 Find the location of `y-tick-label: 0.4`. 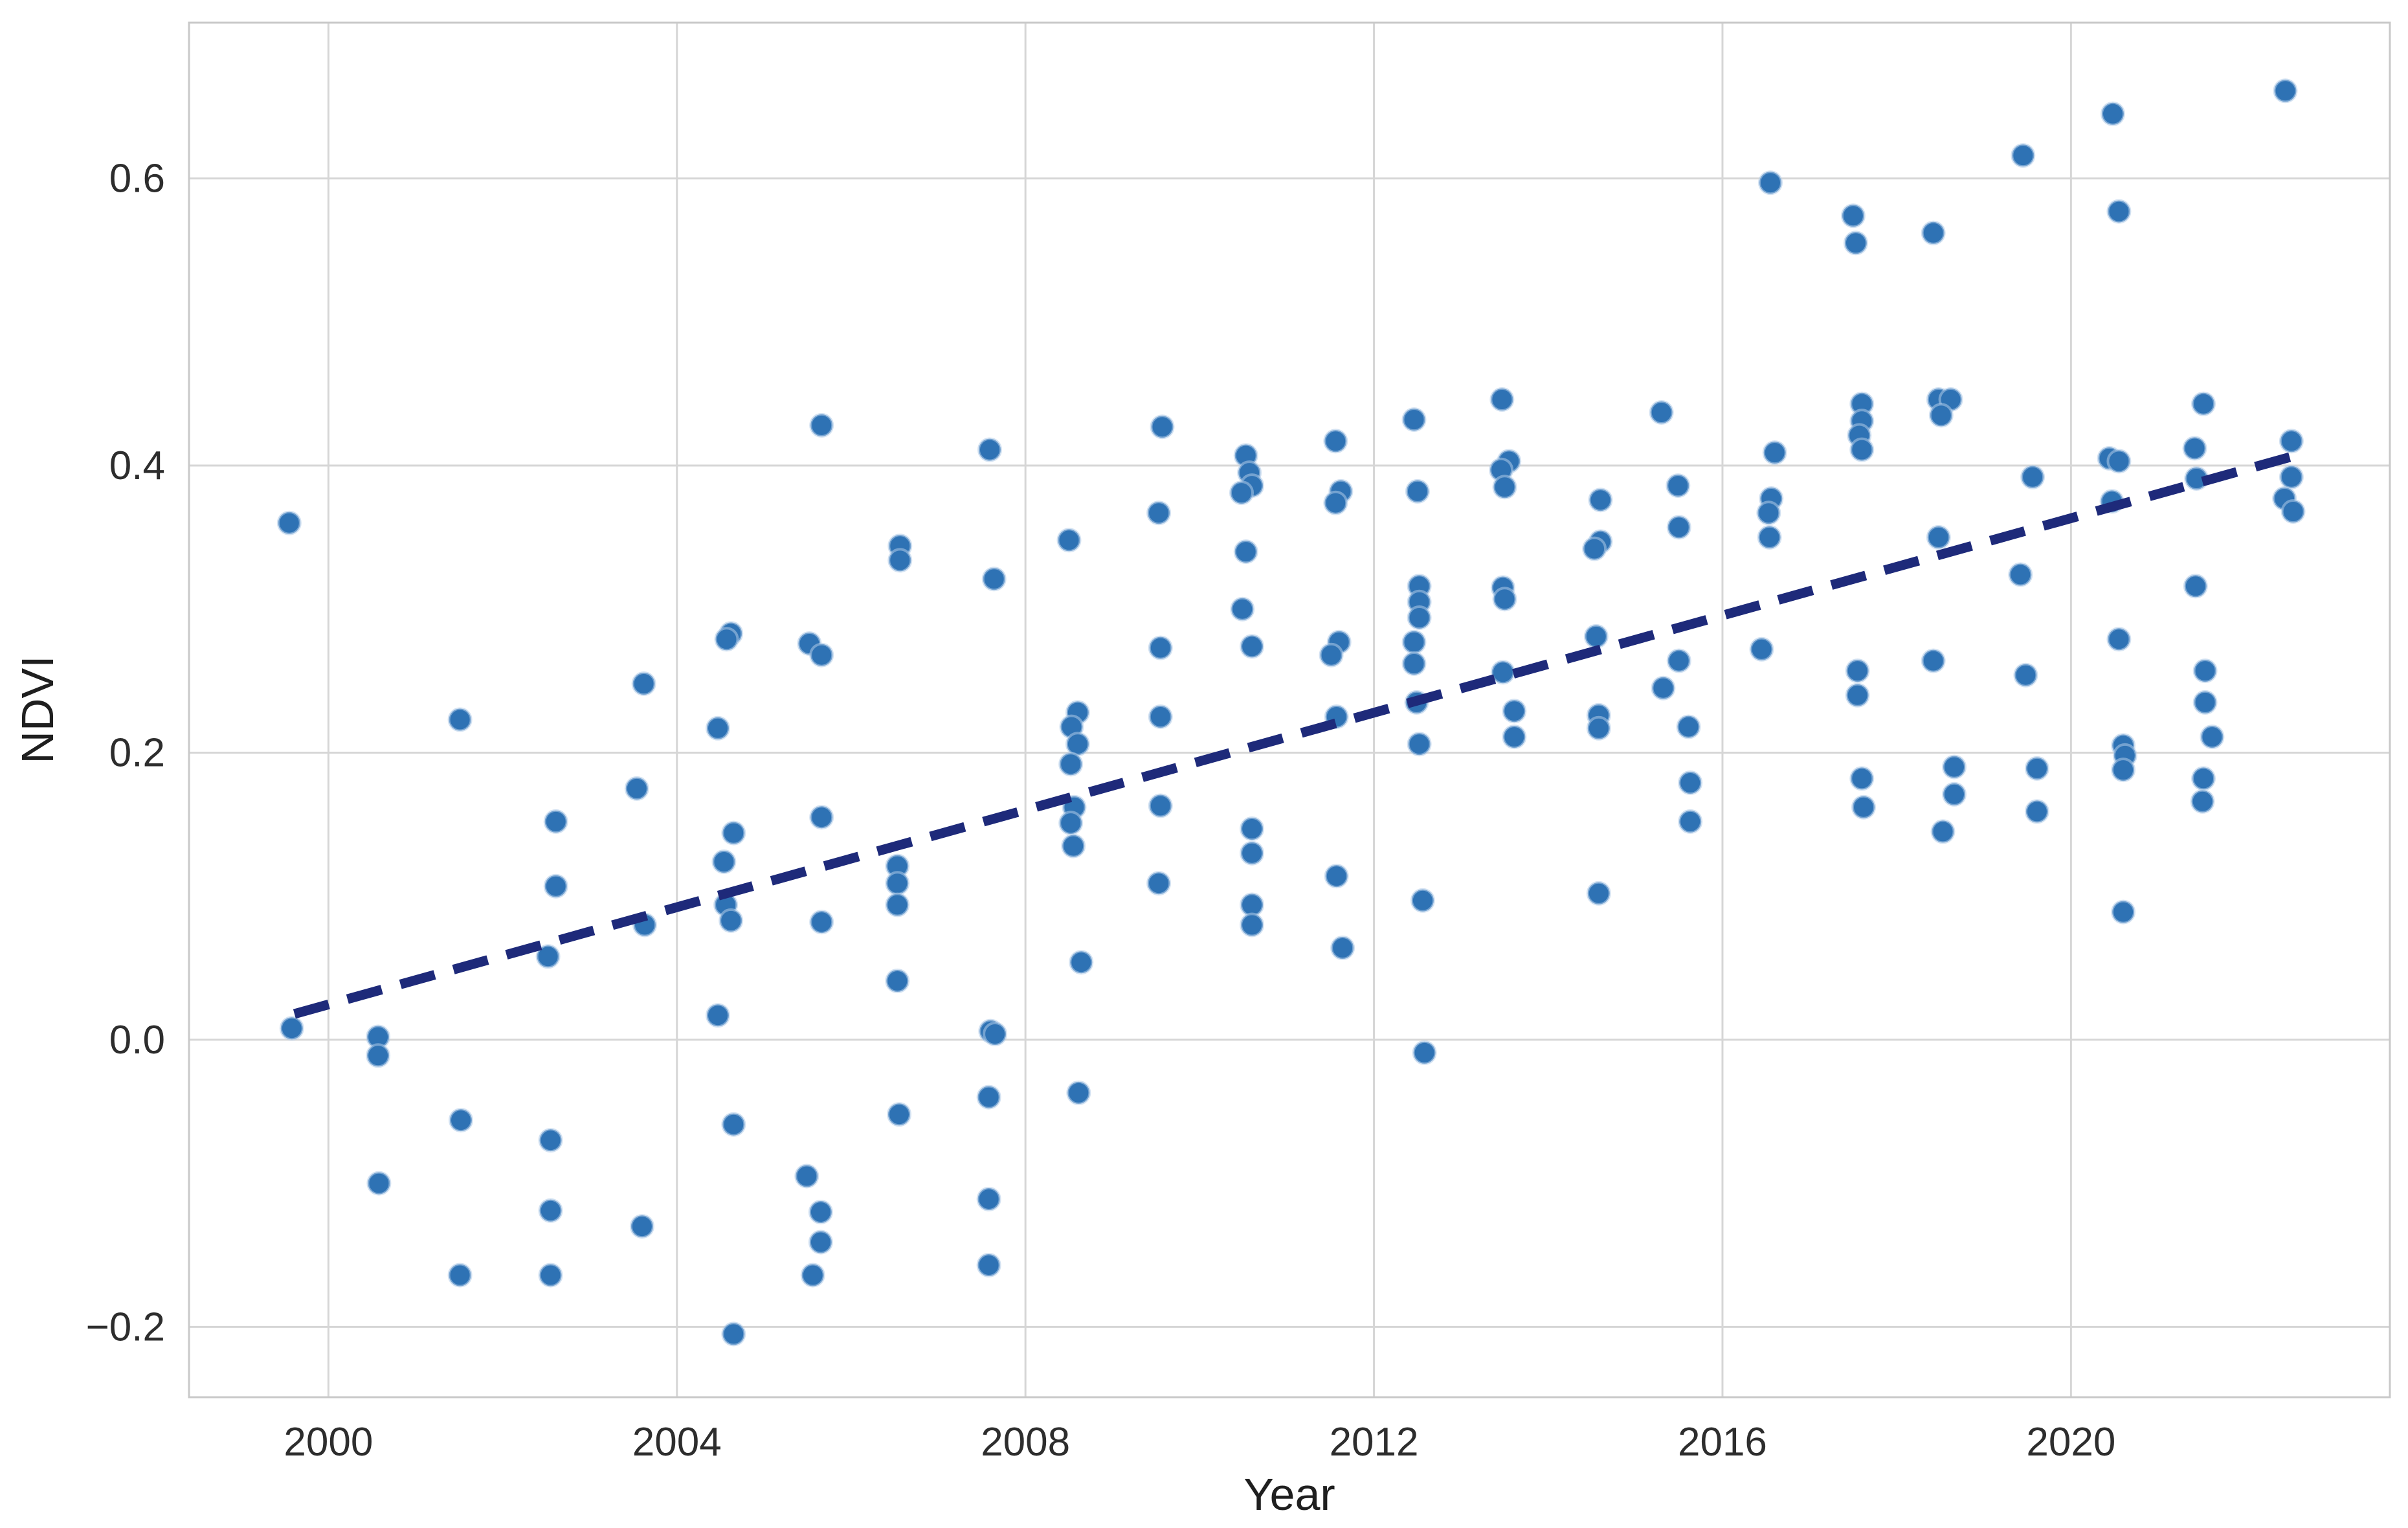

y-tick-label: 0.4 is located at coordinates (137, 466).